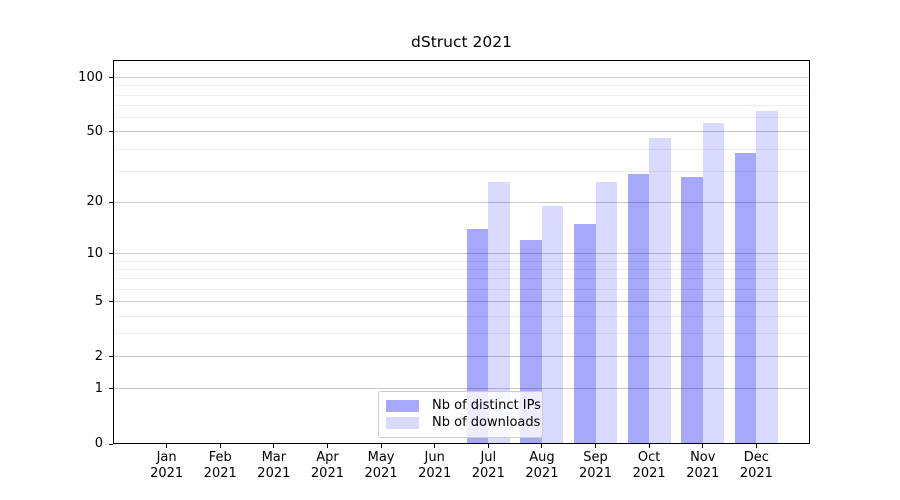 The image size is (900, 500). Describe the element at coordinates (435, 465) in the screenshot. I see `x-tick-label: Jun 2021` at that location.